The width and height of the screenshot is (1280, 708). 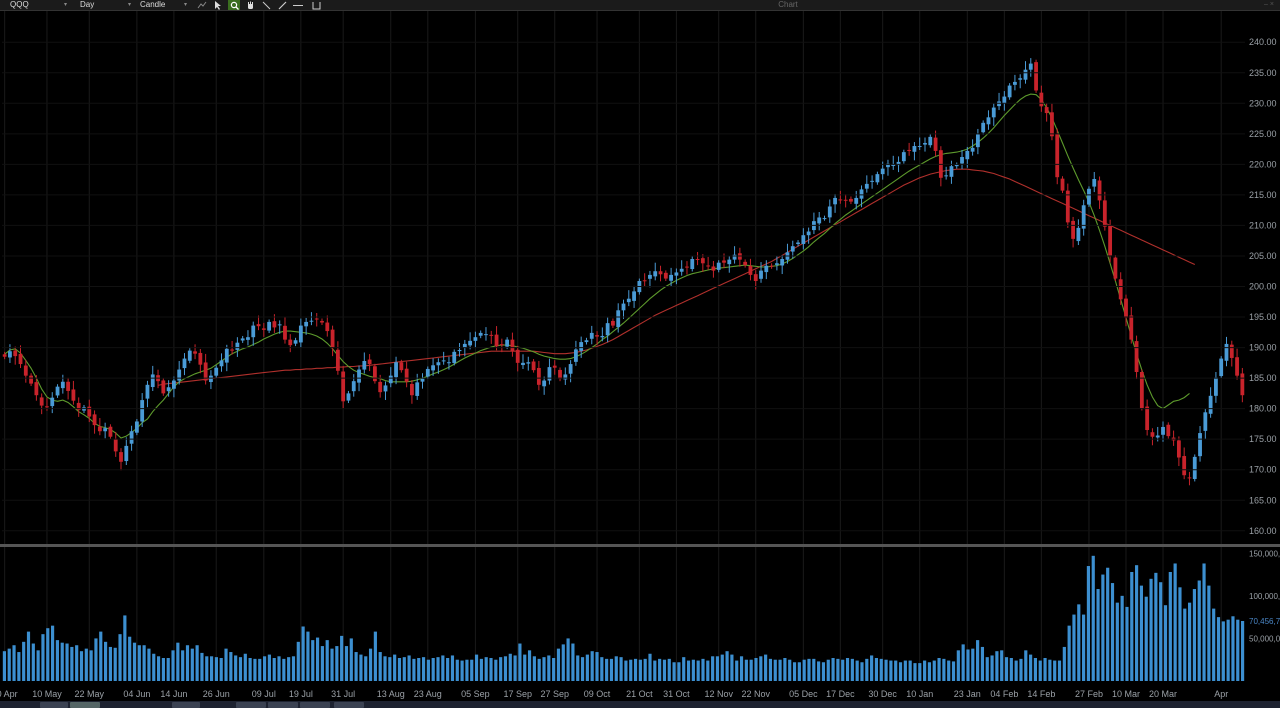 What do you see at coordinates (186, 5) in the screenshot?
I see `chart-style-dropdown-icon: ▾` at bounding box center [186, 5].